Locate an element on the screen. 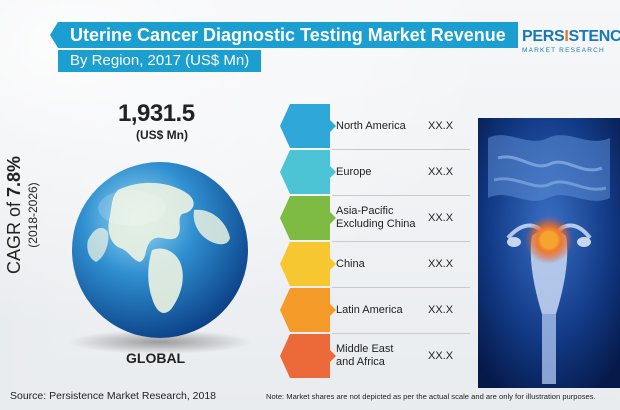 This screenshot has height=410, width=620. region-row: North America XX.X is located at coordinates (402, 126).